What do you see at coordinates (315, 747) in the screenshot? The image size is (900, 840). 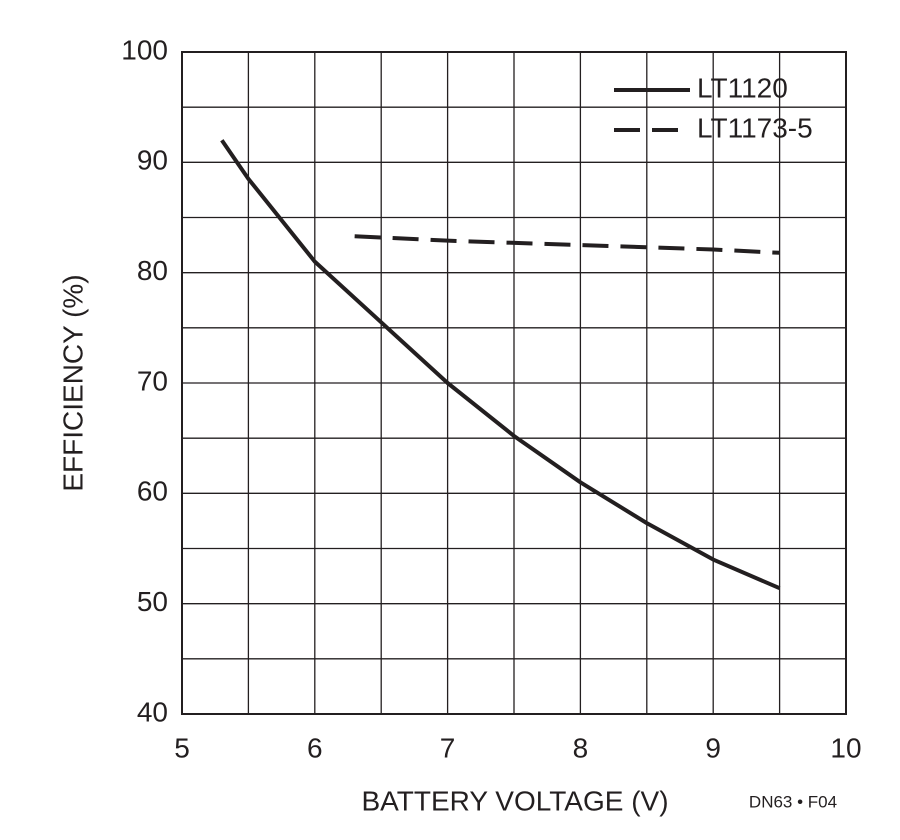 I see `x-tick-label: 6` at bounding box center [315, 747].